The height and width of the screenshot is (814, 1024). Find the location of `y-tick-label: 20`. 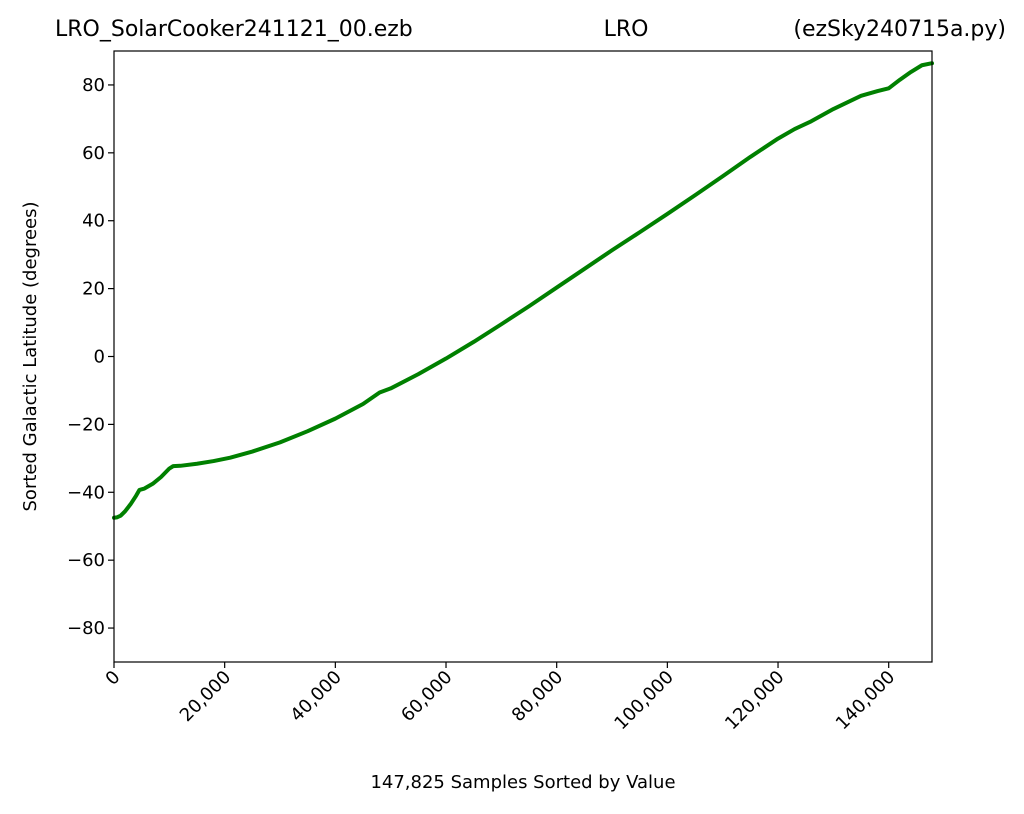

y-tick-label: 20 is located at coordinates (93, 289).